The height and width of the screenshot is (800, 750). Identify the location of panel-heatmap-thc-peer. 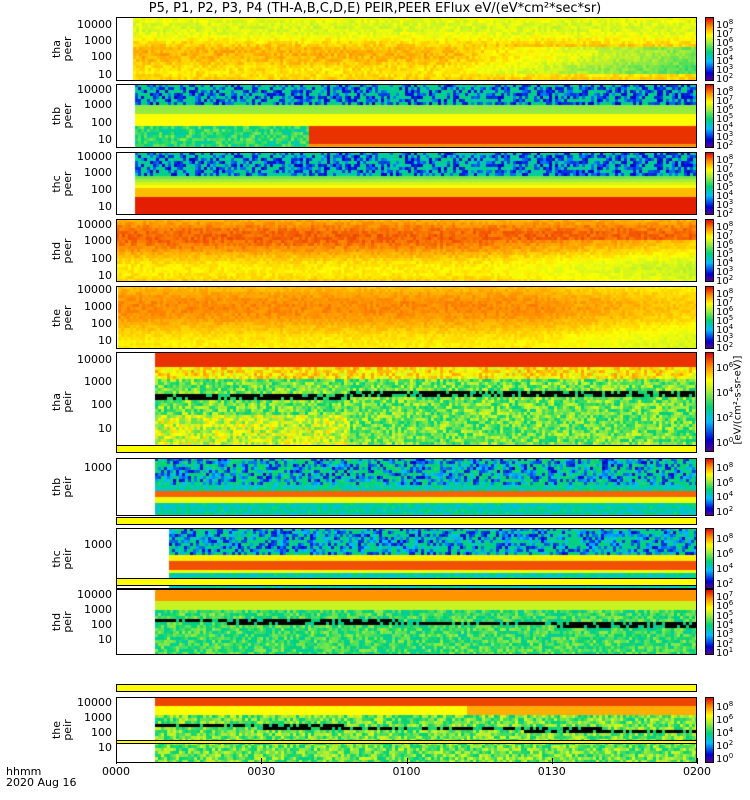
(406, 183).